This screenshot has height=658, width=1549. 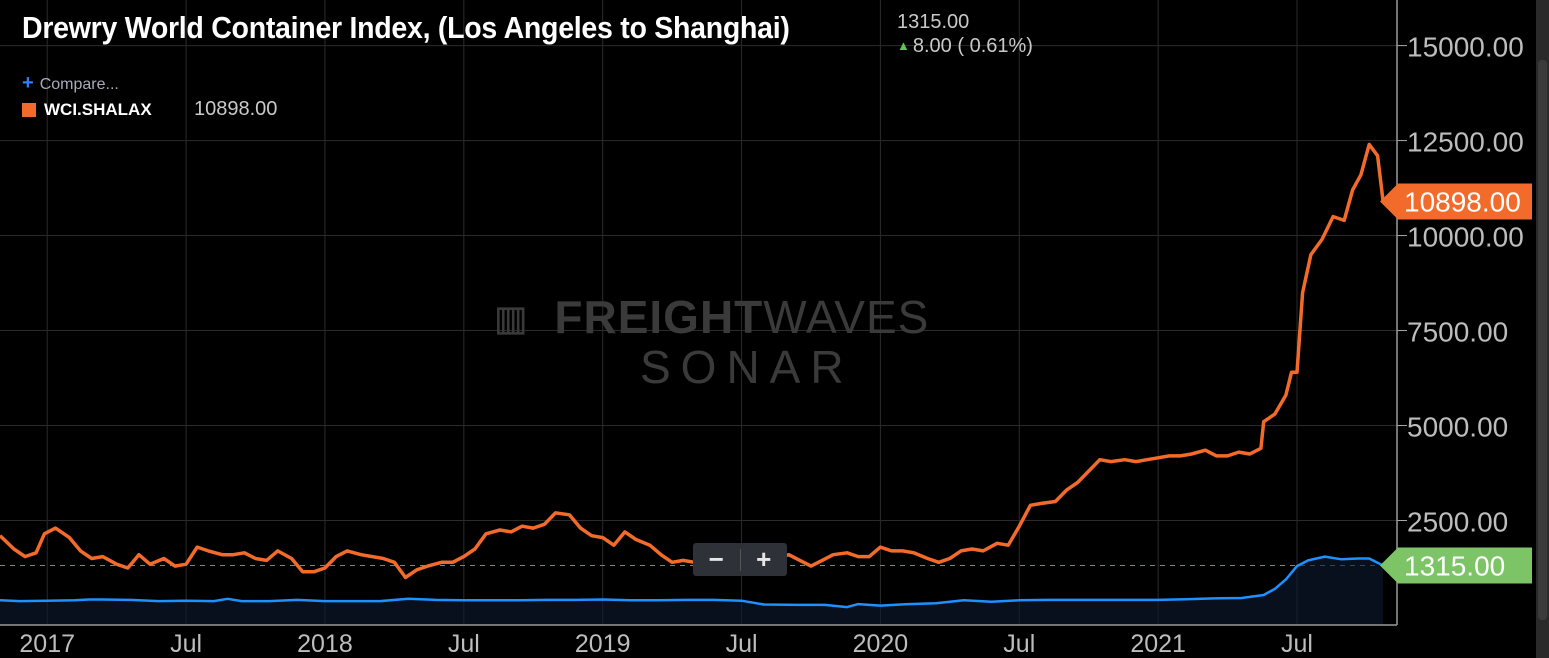 I want to click on header-change: ▲ 8.00 ( 0.61%), so click(x=965, y=46).